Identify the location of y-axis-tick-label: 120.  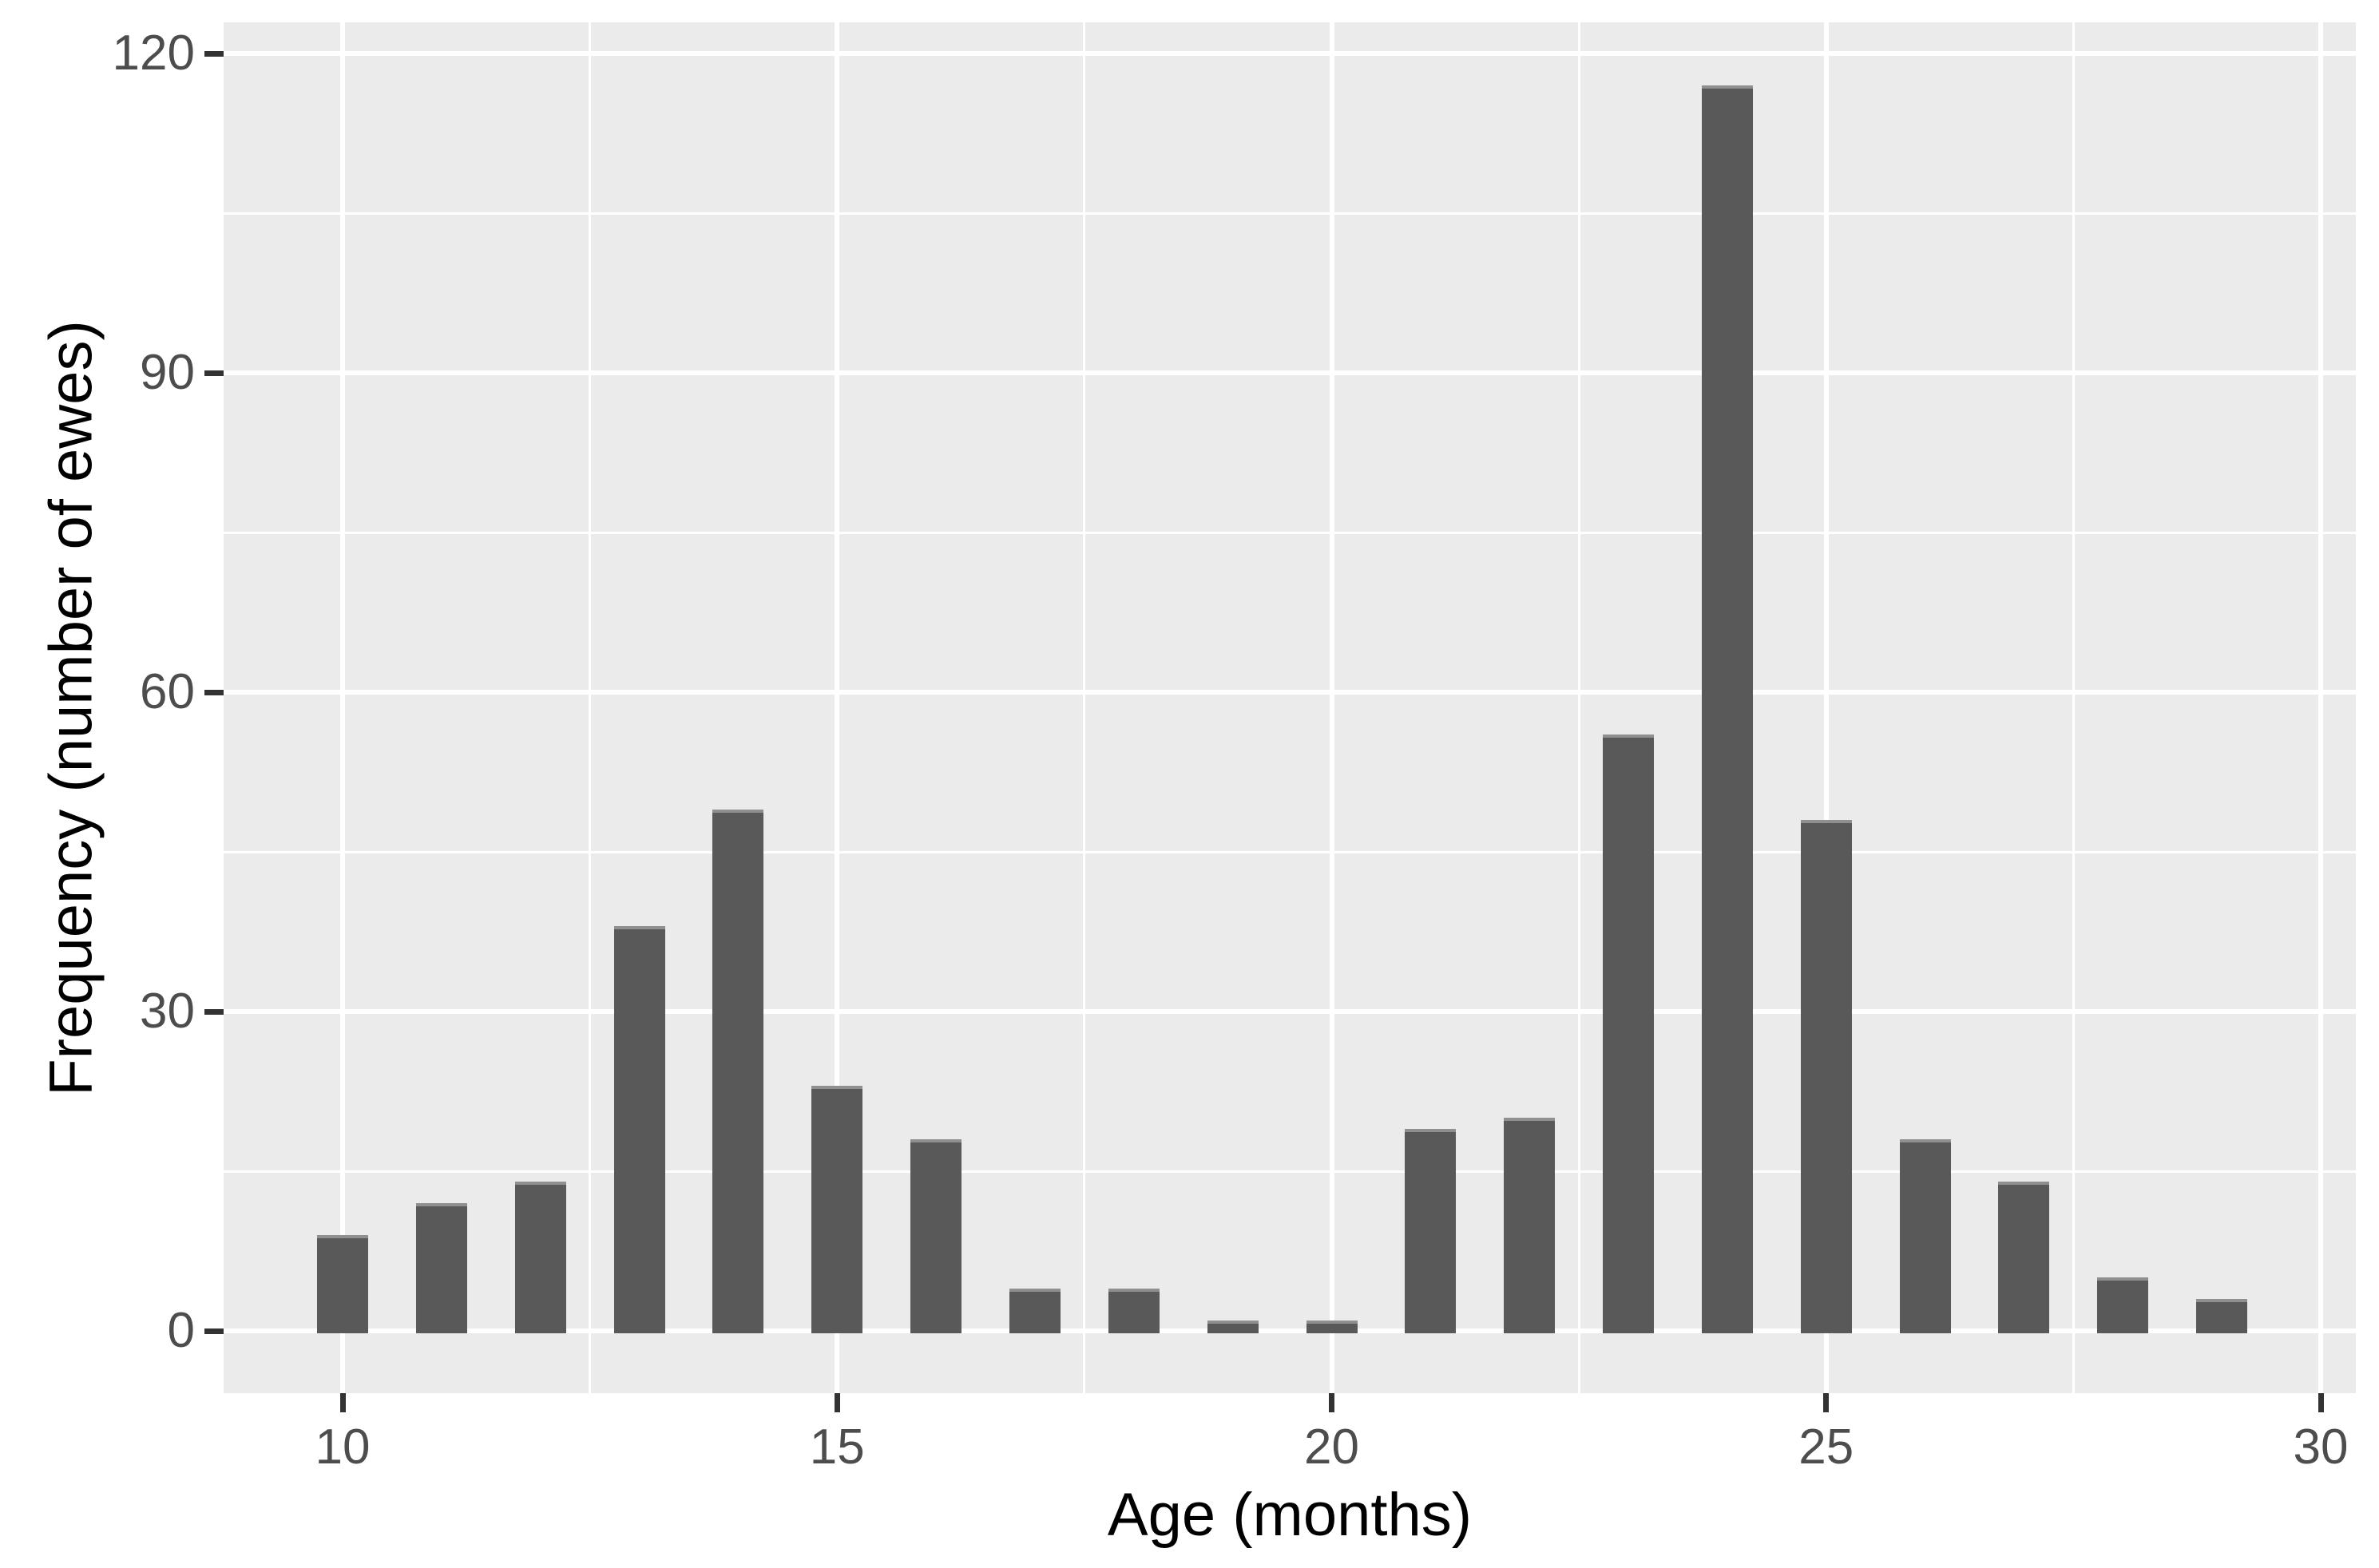
(153, 54).